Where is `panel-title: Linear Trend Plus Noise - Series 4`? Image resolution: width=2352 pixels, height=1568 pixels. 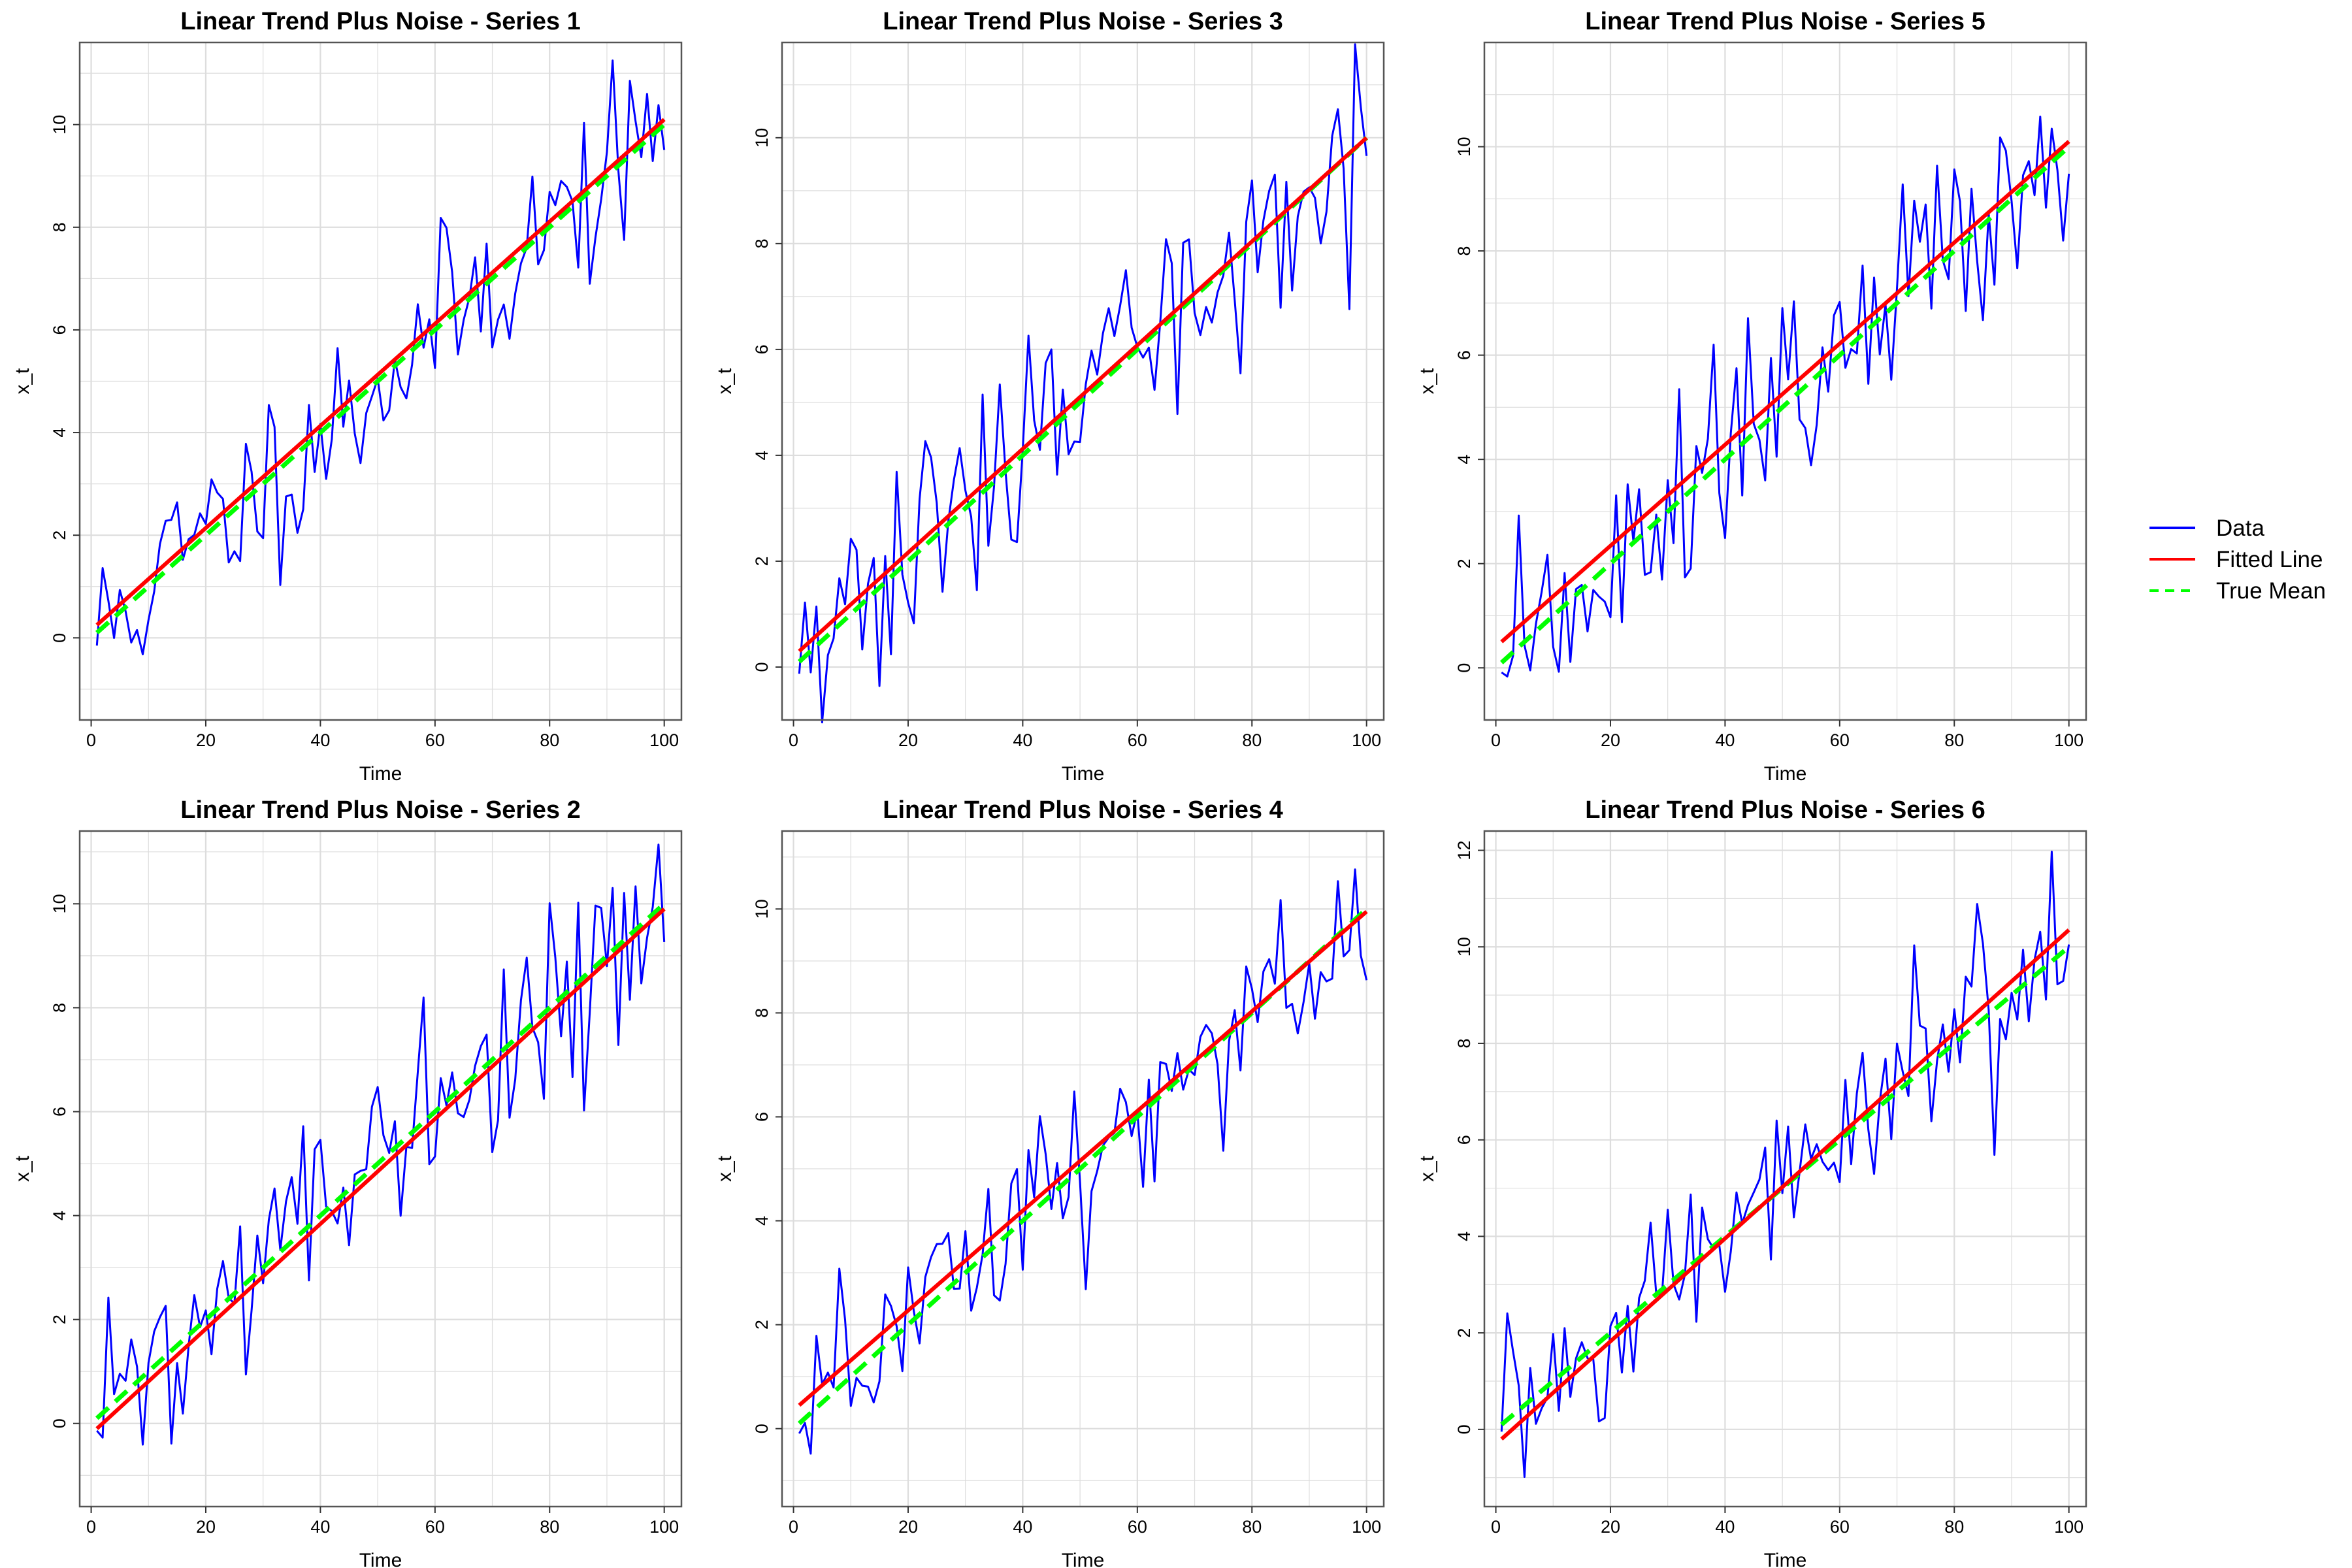
panel-title: Linear Trend Plus Noise - Series 4 is located at coordinates (1082, 810).